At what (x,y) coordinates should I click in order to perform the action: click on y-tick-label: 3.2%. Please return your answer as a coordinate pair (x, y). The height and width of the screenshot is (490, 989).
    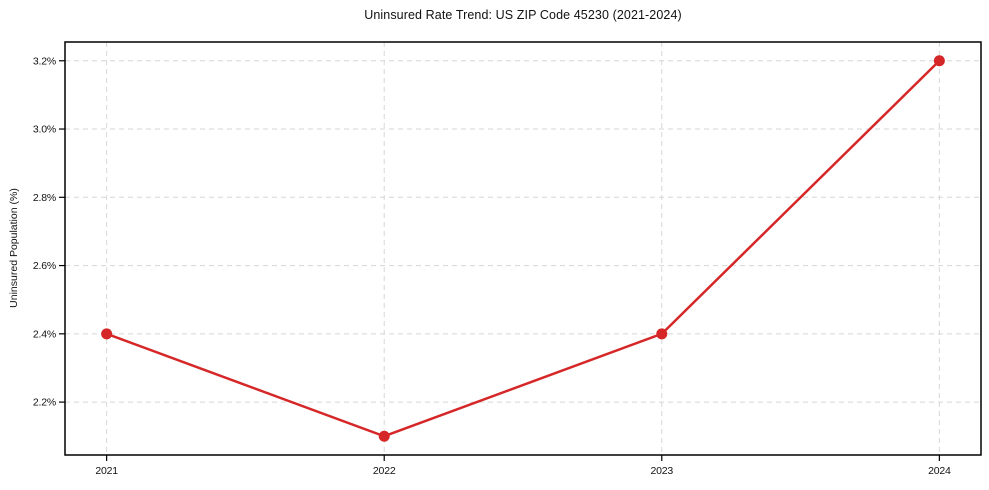
    Looking at the image, I should click on (44, 61).